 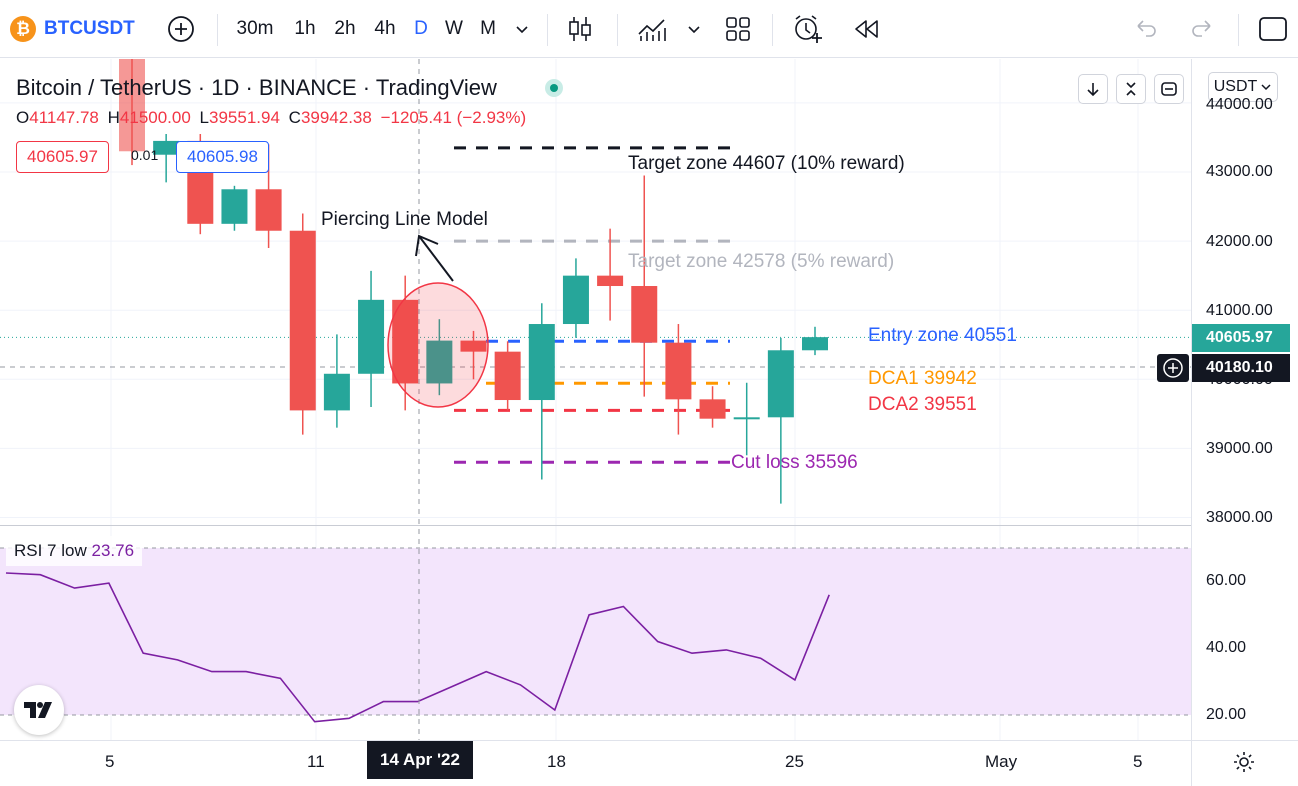 I want to click on timeframe-w: W, so click(x=454, y=28).